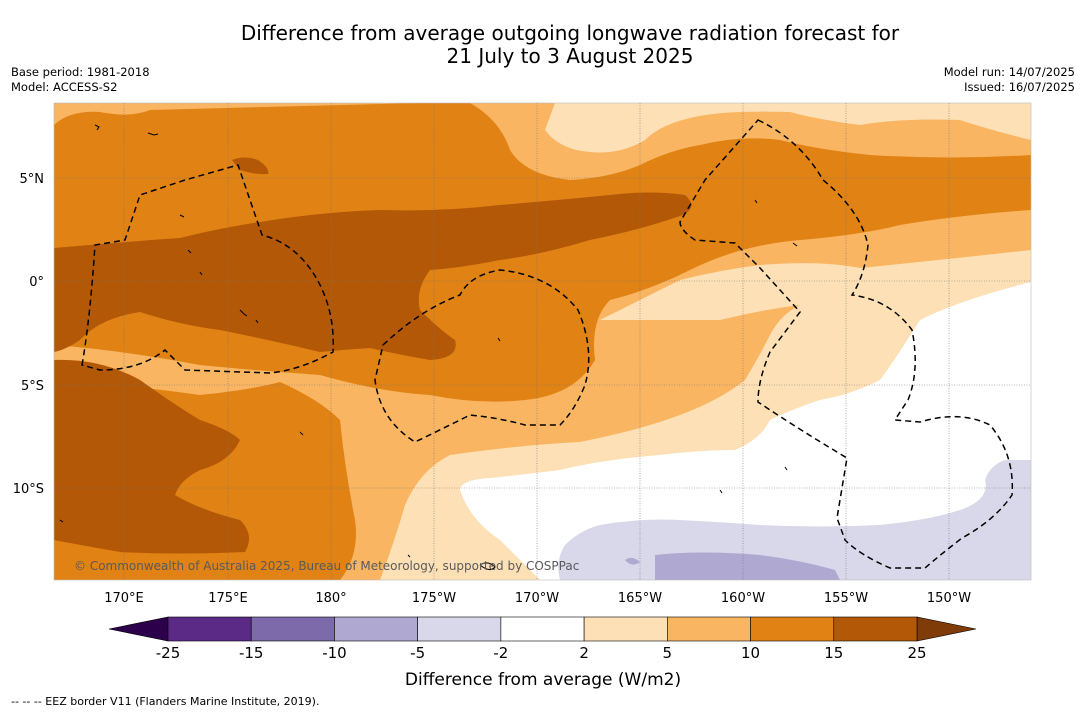 The height and width of the screenshot is (713, 1085). What do you see at coordinates (151, 456) in the screenshot?
I see `anomaly-15-to-25-southwest` at bounding box center [151, 456].